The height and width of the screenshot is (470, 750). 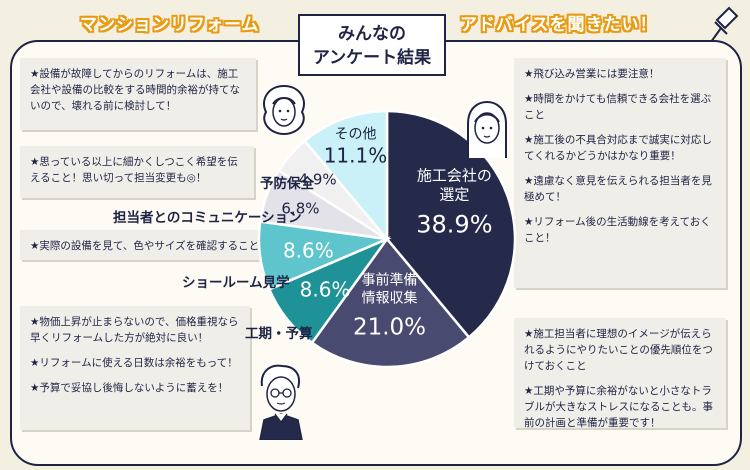 I want to click on label-tantou: 担当者とのコミュニケーション, so click(x=207, y=218).